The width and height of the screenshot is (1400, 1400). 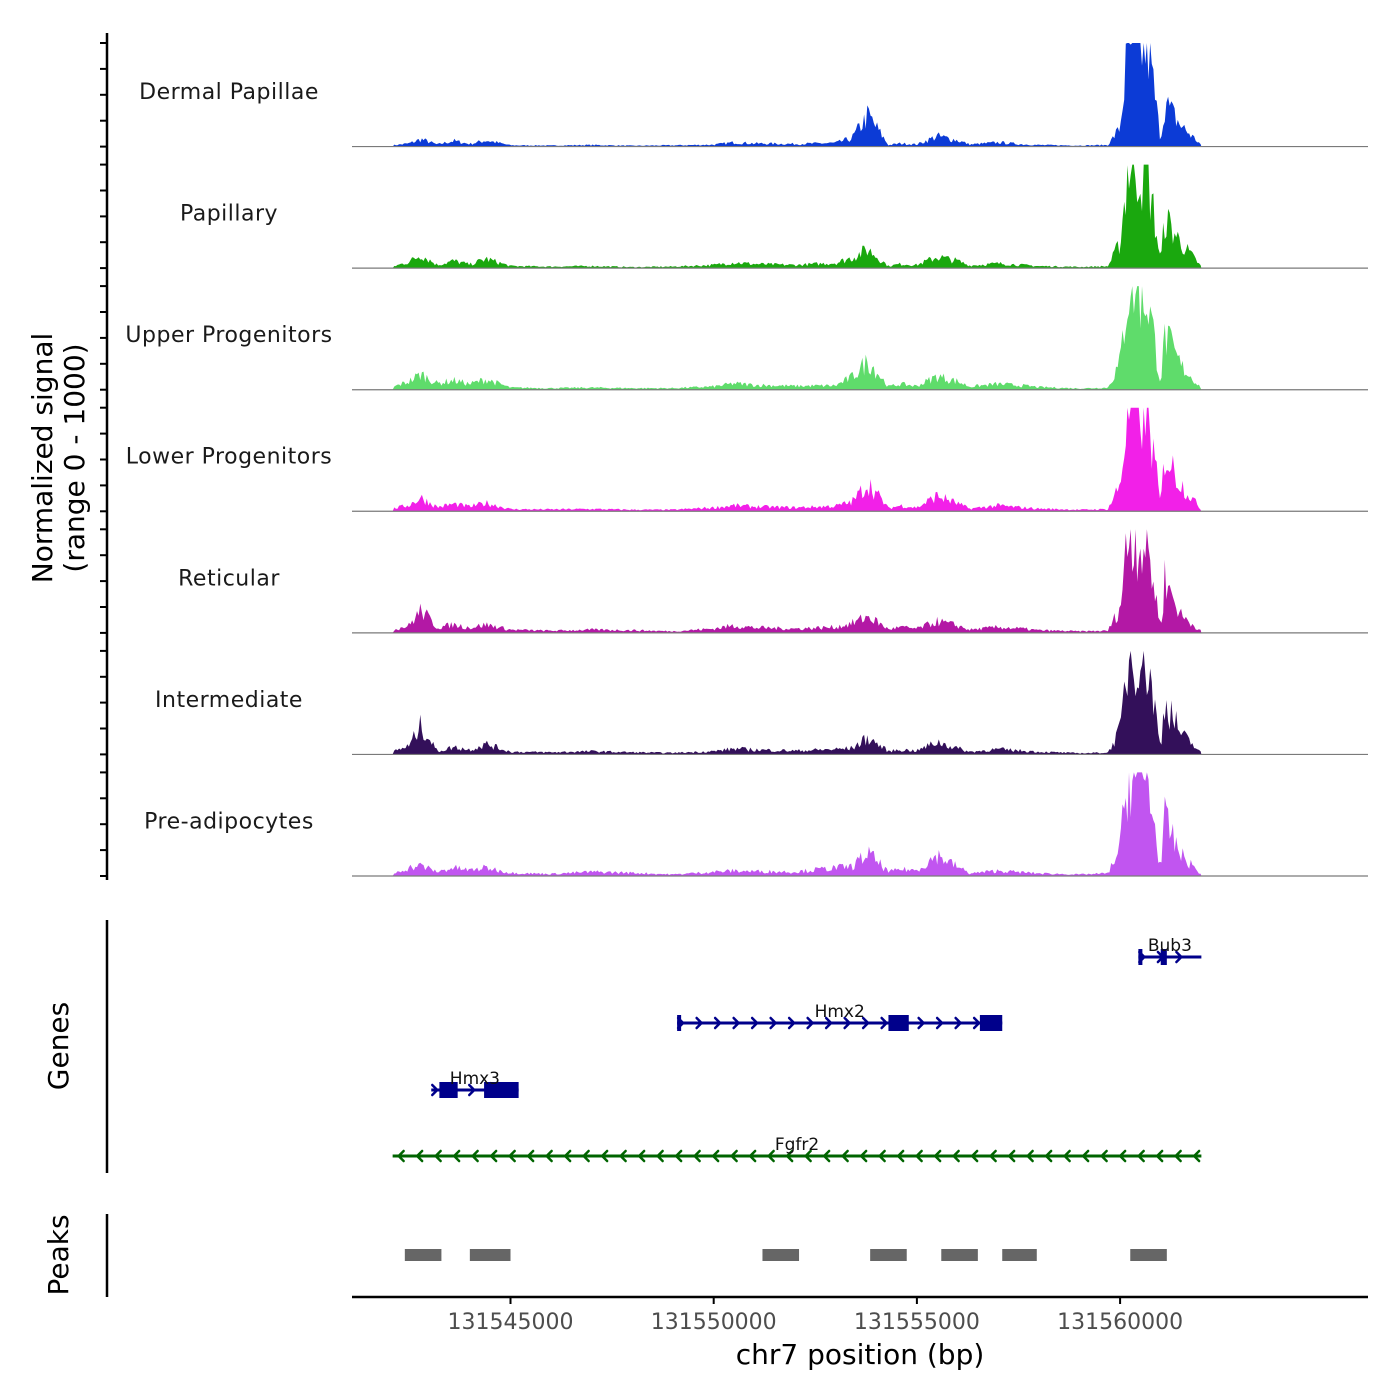 I want to click on gene-track: Bub3 Hmx2 Hmx3 Fgfr2, so click(x=797, y=1049).